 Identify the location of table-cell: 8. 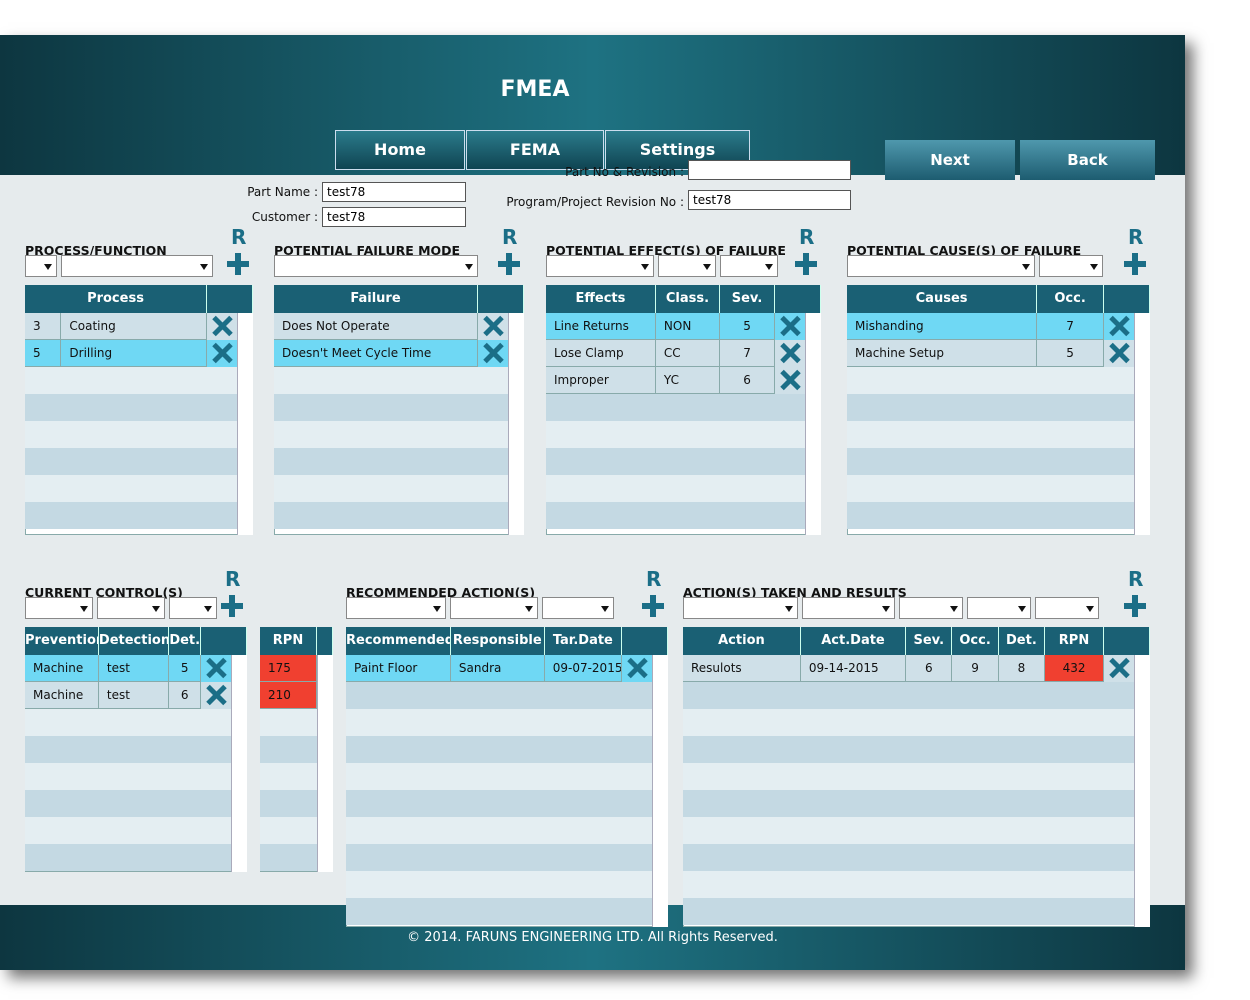
(1022, 668).